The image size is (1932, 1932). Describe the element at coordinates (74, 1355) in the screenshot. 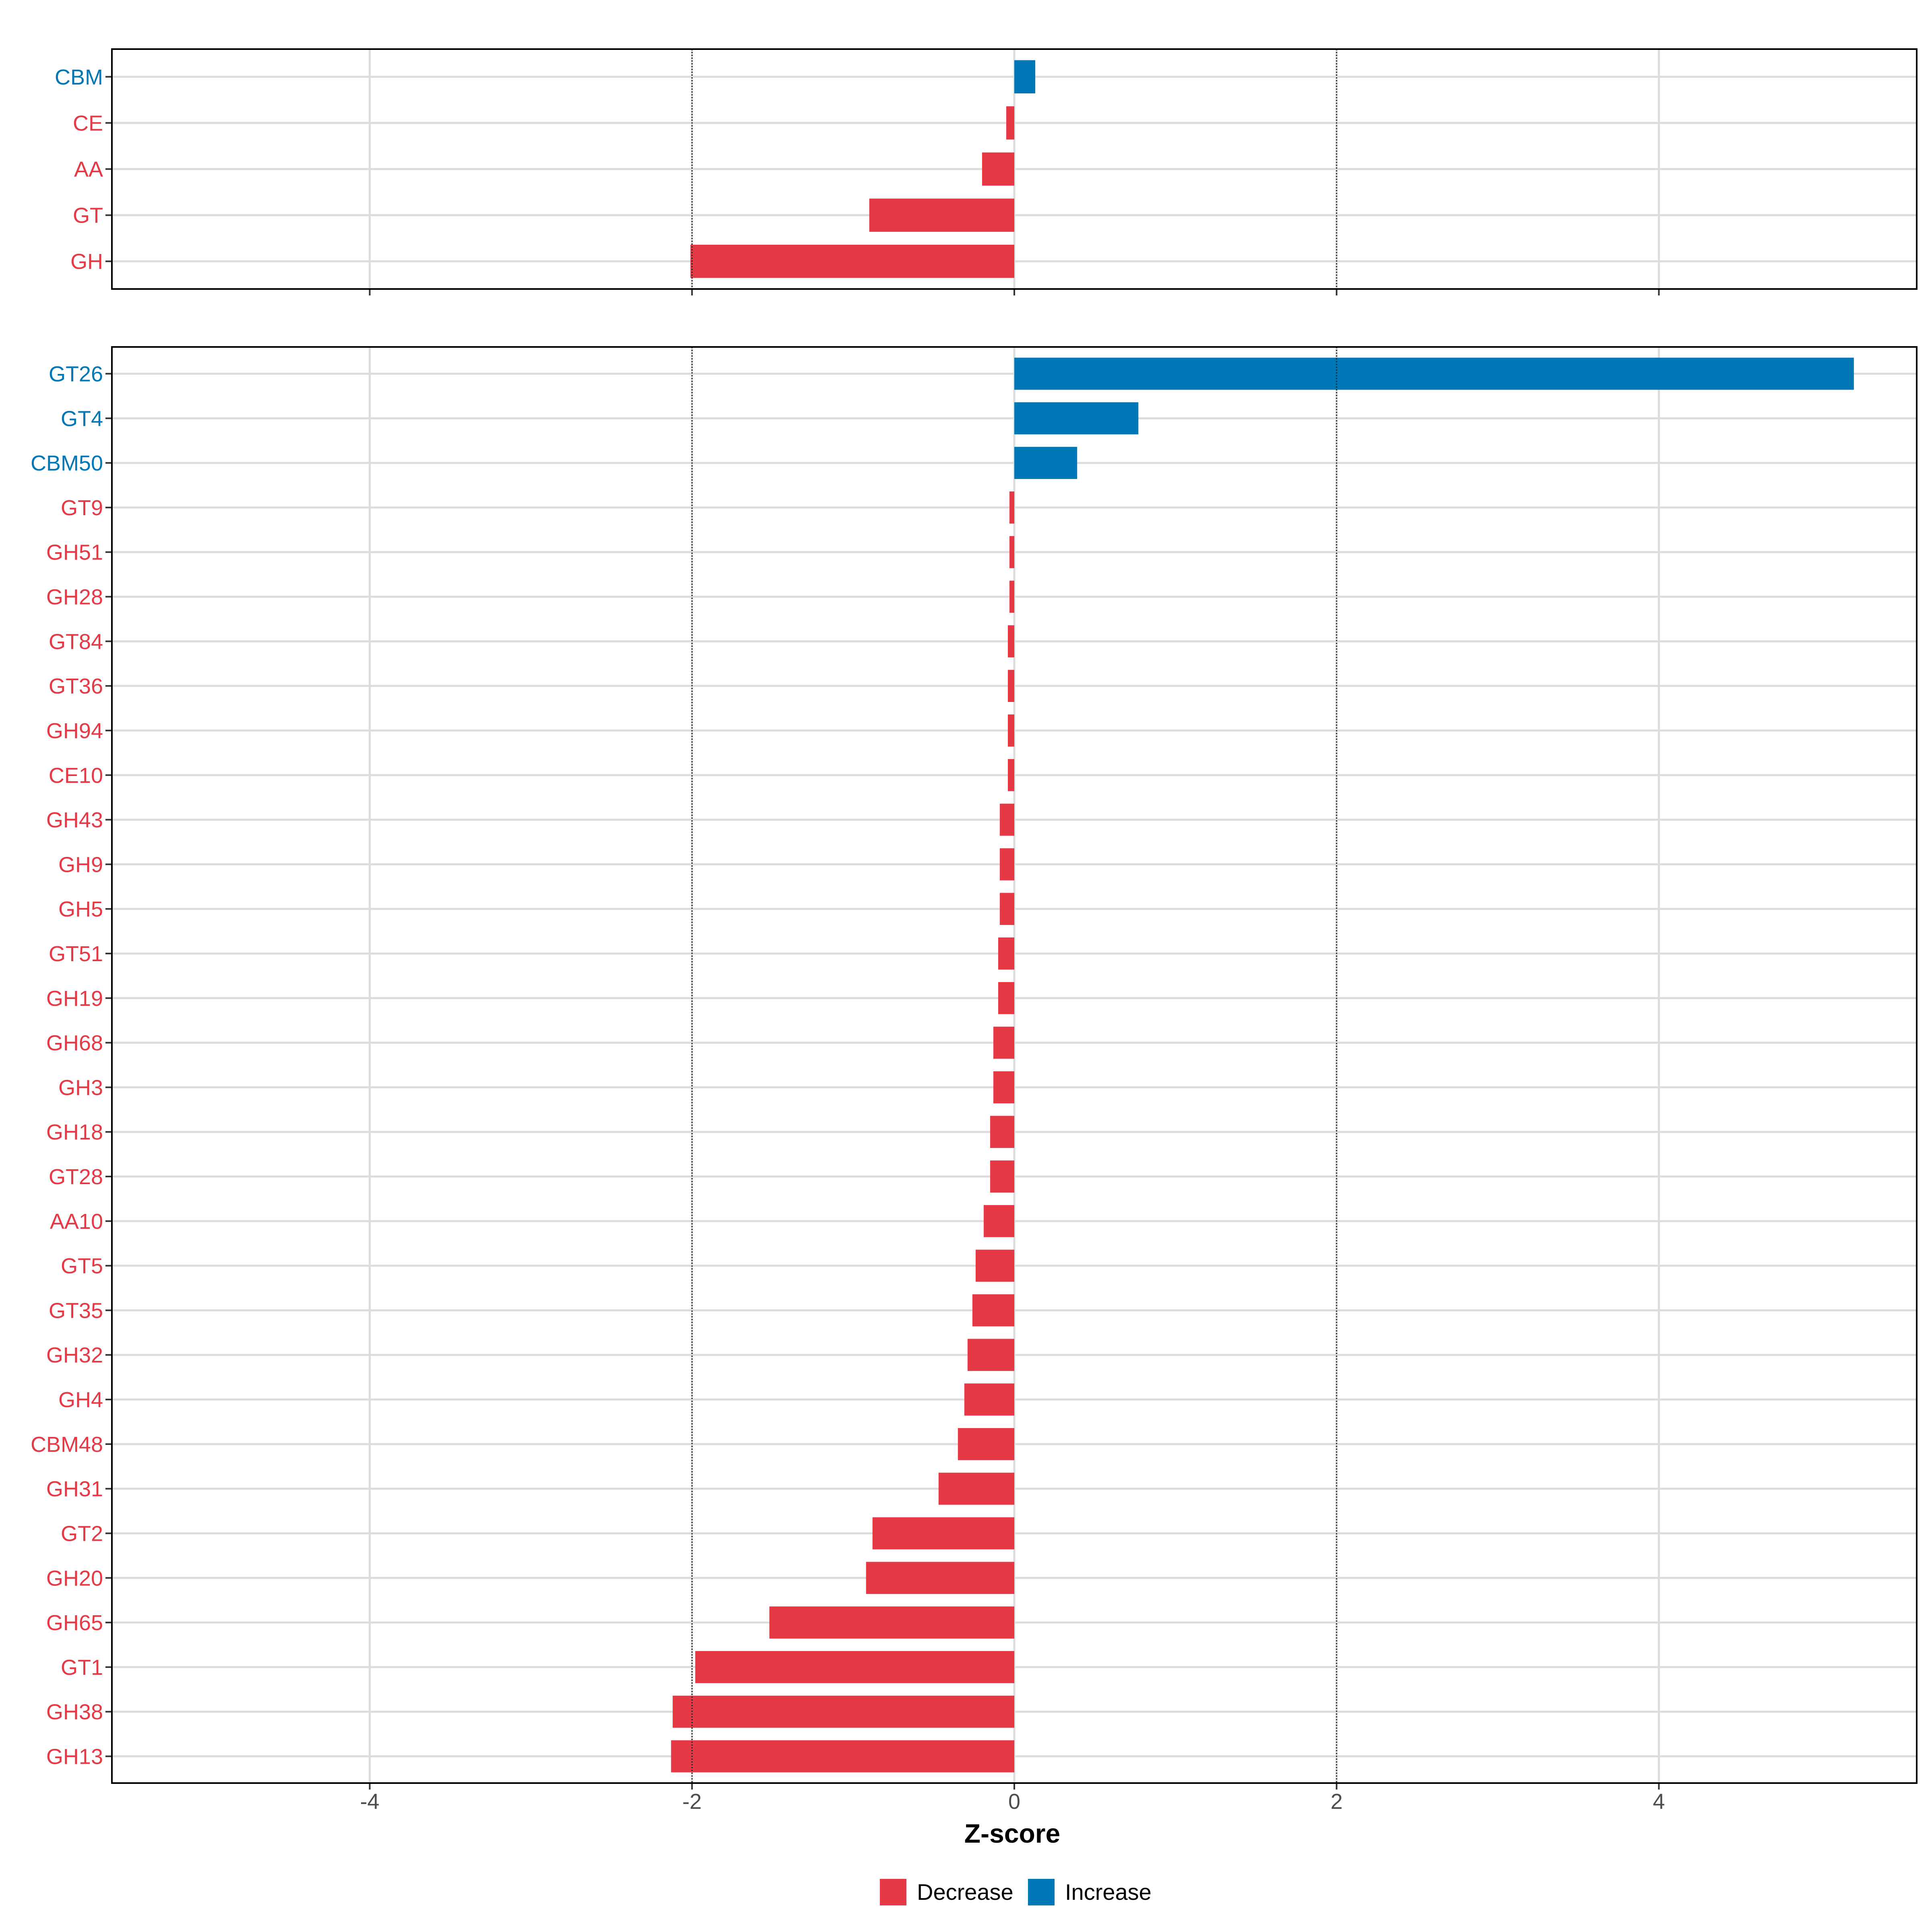

I see `y-tick-label: GH32` at that location.